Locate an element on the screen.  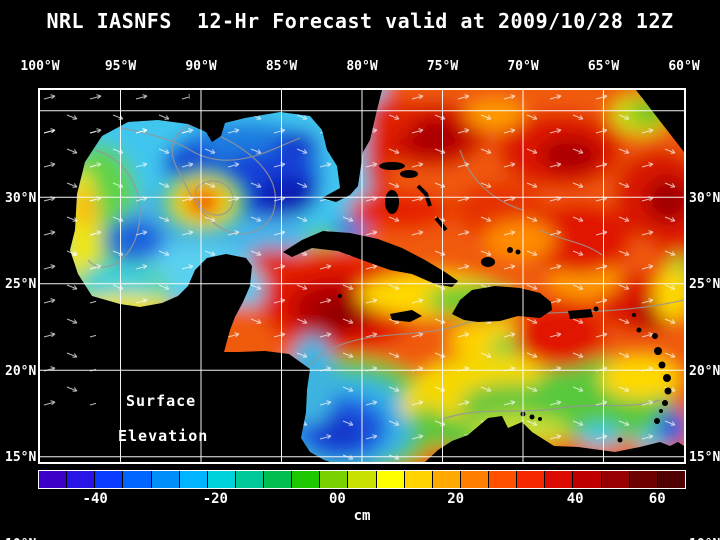
lat-tick-label-right: 25°N is located at coordinates (704, 284).